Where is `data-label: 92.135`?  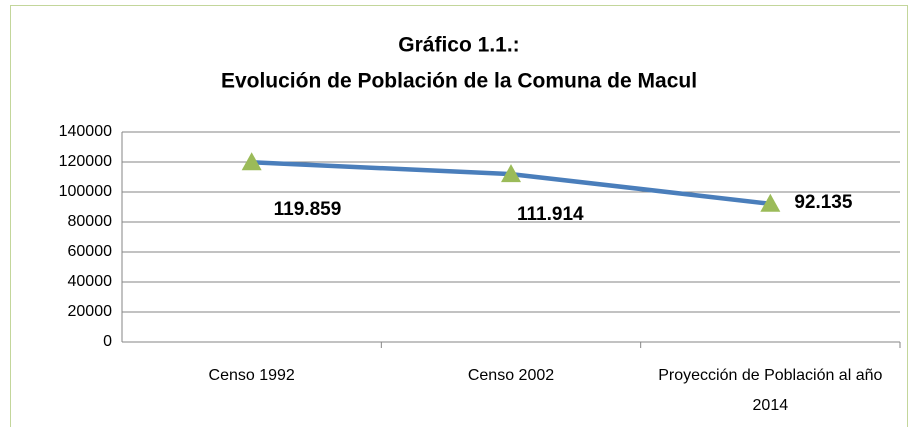 data-label: 92.135 is located at coordinates (823, 202).